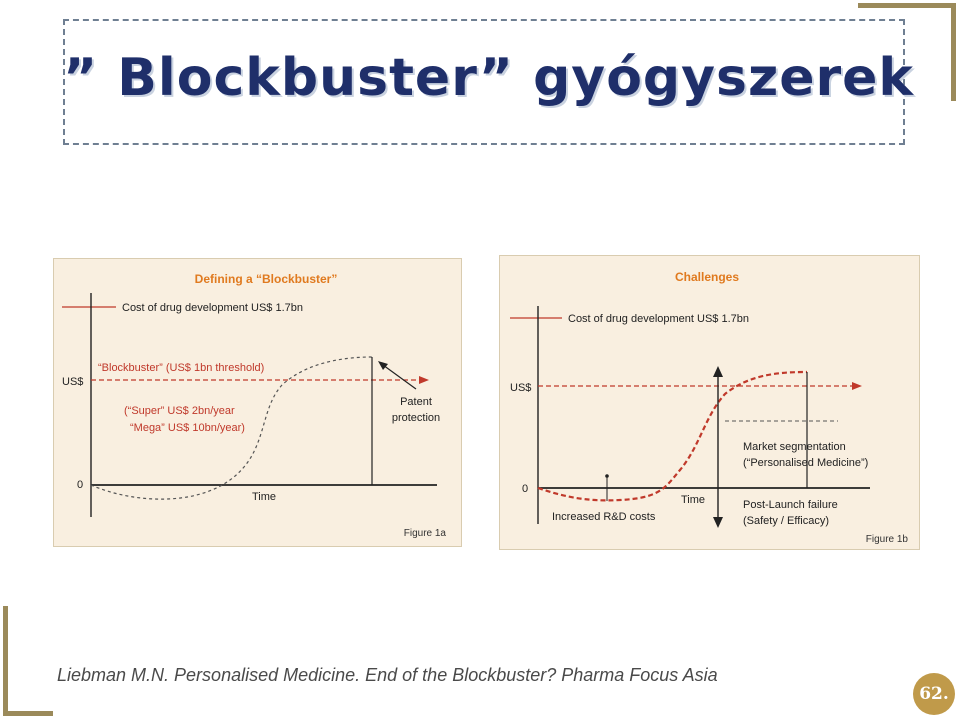 This screenshot has width=960, height=718. What do you see at coordinates (181, 368) in the screenshot?
I see `threshold-label: “Blockbuster” (US$ 1bn threshold)` at bounding box center [181, 368].